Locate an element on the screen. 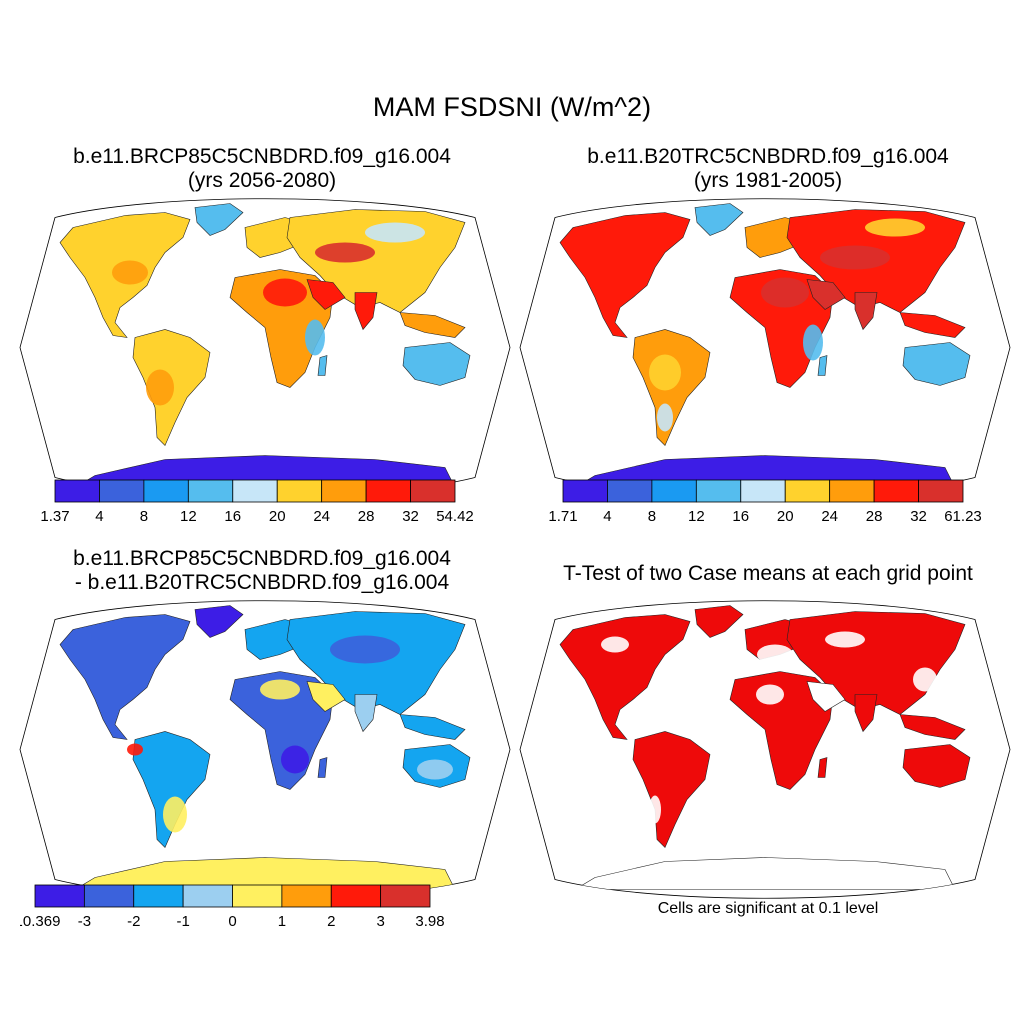  colorbar-tick-label: -2 is located at coordinates (133, 921).